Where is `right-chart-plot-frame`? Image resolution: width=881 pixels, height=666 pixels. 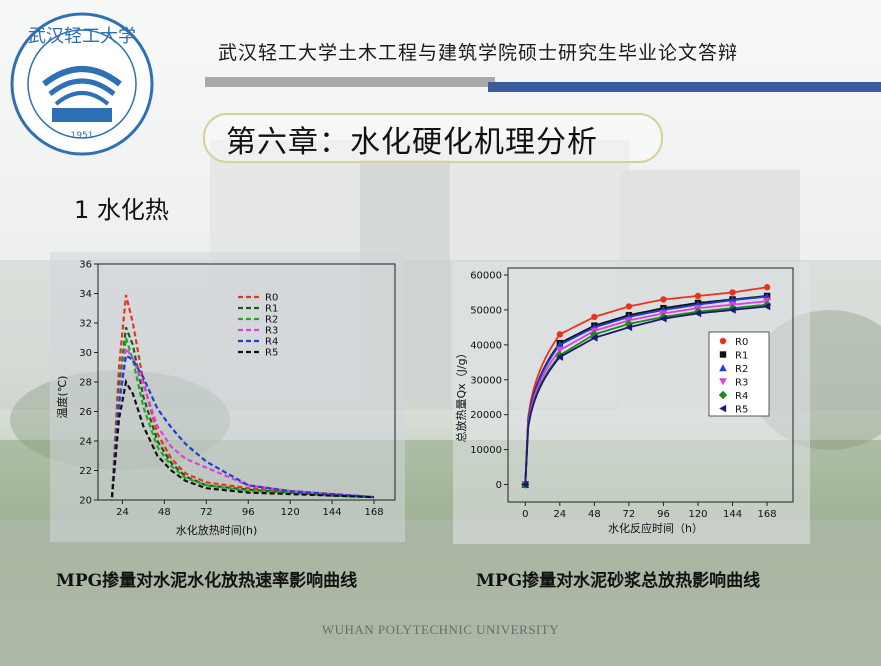
right-chart-plot-frame is located at coordinates (650, 385).